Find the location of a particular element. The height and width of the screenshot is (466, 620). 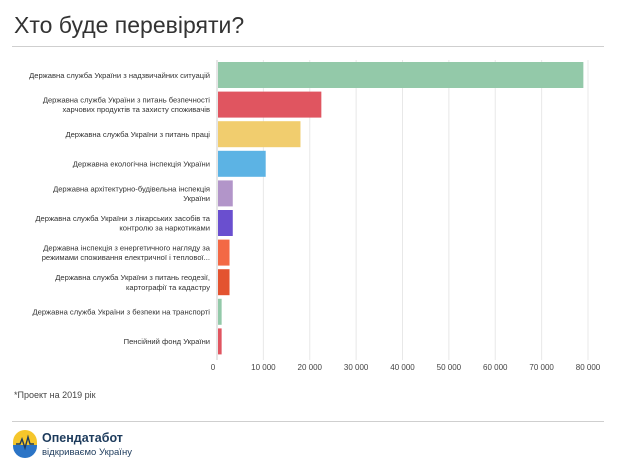

footnote: *Проект на 2019 рік is located at coordinates (55, 395).